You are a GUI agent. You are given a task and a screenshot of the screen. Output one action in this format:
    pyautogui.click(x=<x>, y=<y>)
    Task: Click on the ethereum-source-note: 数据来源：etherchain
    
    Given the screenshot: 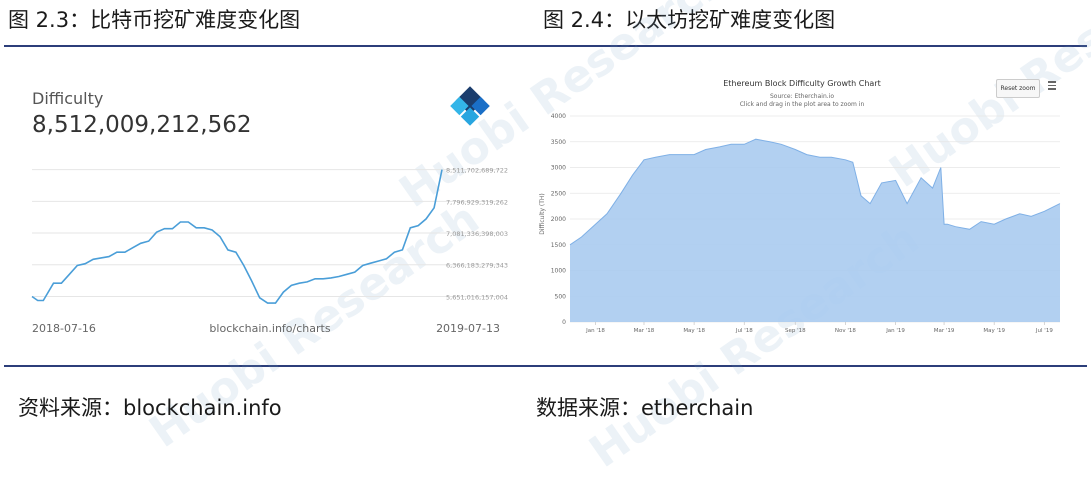 What is the action you would take?
    pyautogui.click(x=645, y=408)
    